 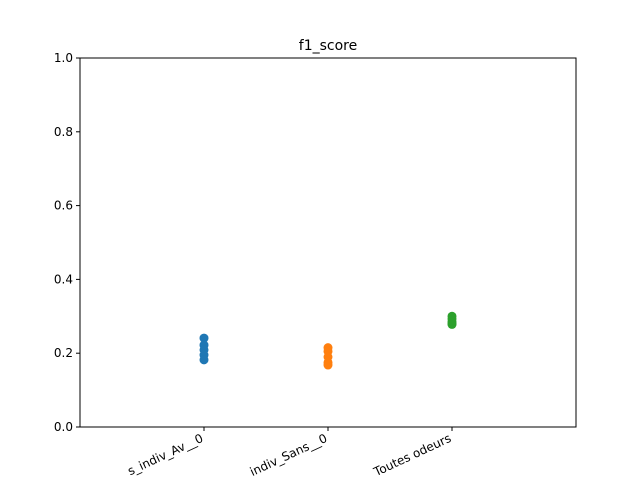 I want to click on y-tick-label: 0.2, so click(x=63, y=353).